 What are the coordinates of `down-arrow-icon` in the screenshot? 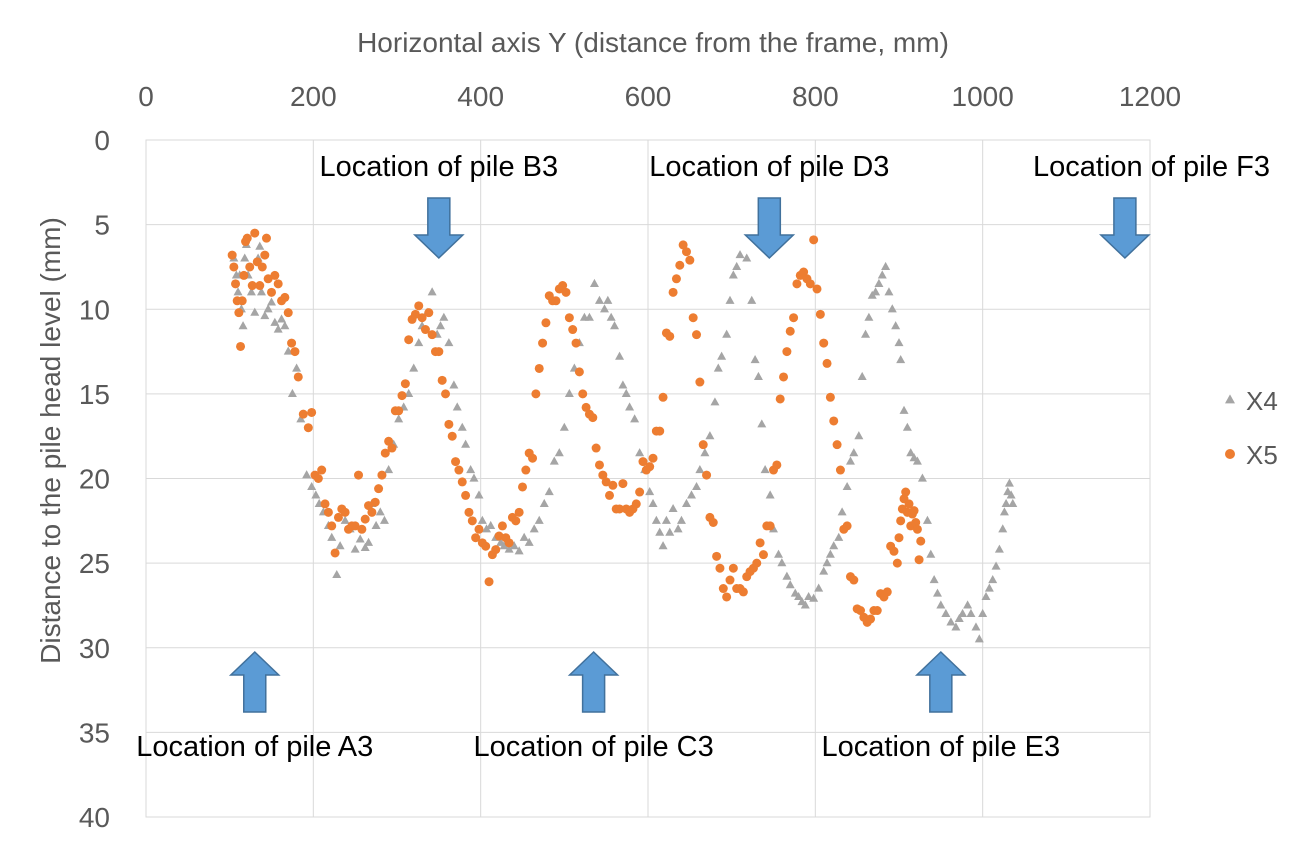 It's located at (1125, 228).